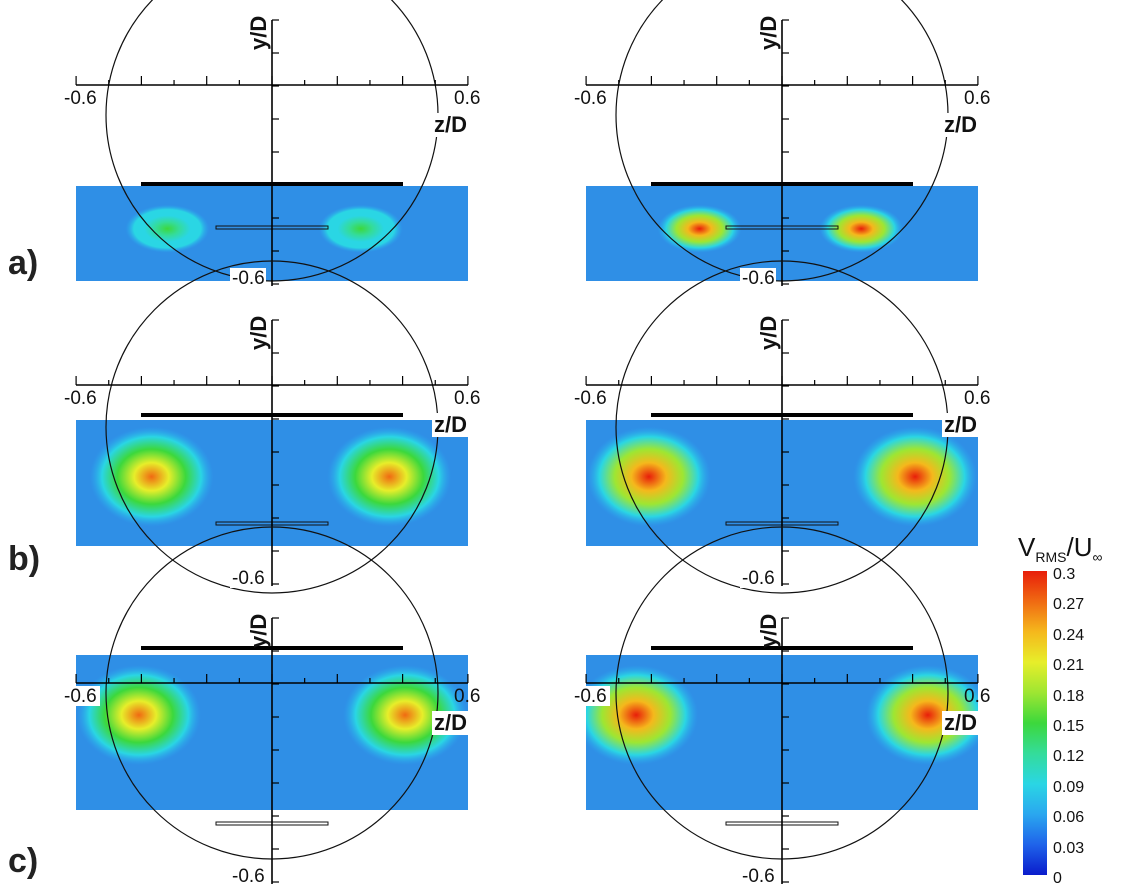  I want to click on panel-c-right: -0.6 0.6 z/D y/D -0.6, so click(782, 706).